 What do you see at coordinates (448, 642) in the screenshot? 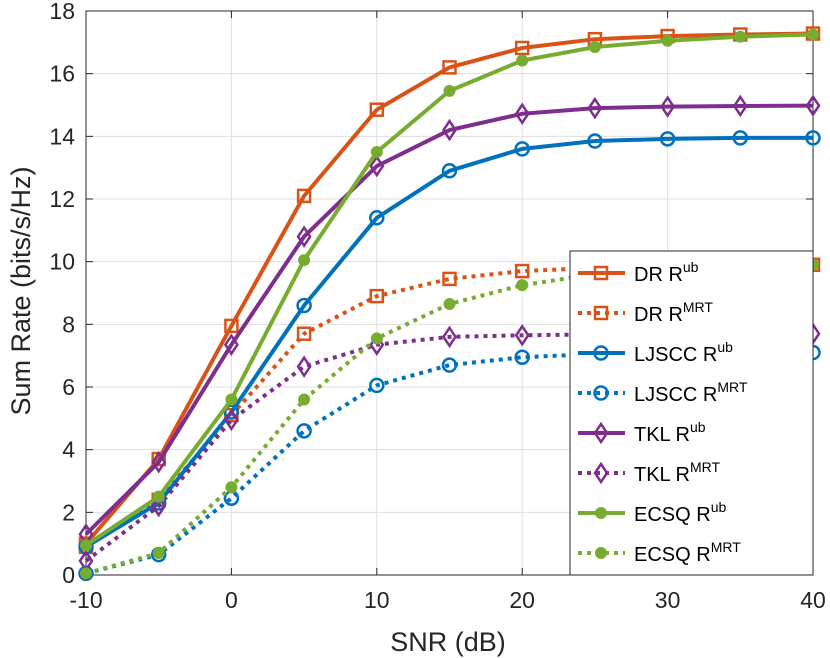
I see `x-axis-label: SNR (dB)` at bounding box center [448, 642].